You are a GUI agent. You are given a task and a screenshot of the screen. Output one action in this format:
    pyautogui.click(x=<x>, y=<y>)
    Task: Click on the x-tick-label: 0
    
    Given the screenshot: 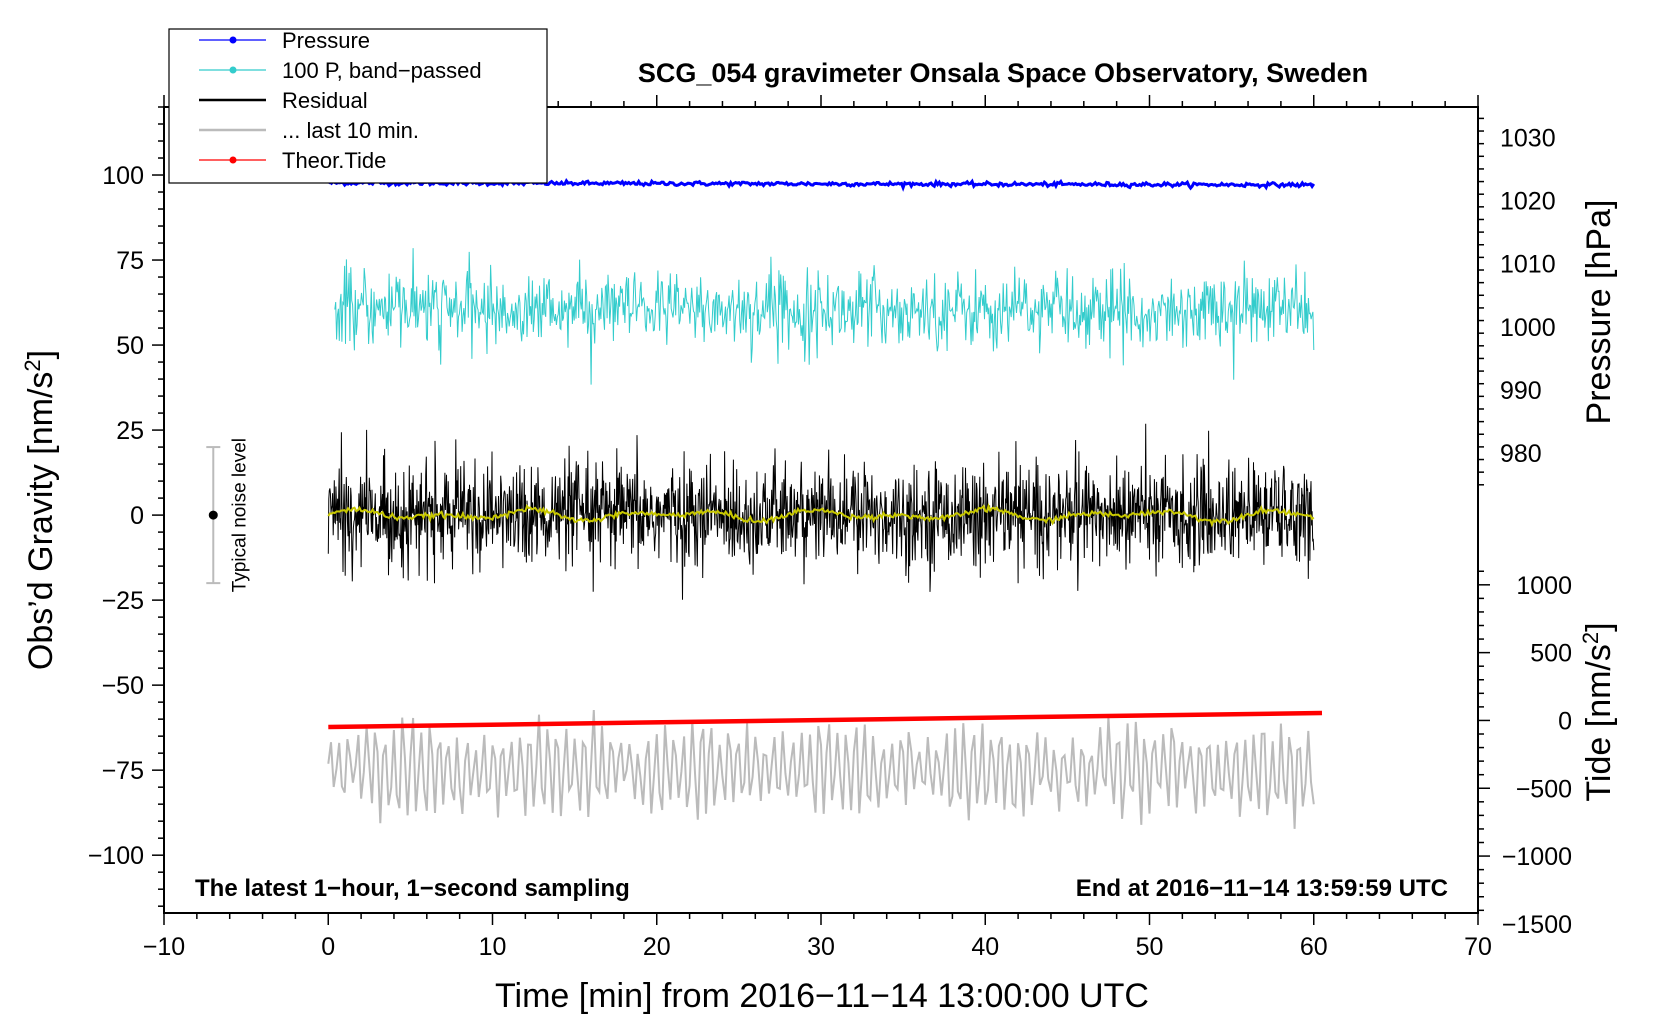 What is the action you would take?
    pyautogui.click(x=328, y=947)
    